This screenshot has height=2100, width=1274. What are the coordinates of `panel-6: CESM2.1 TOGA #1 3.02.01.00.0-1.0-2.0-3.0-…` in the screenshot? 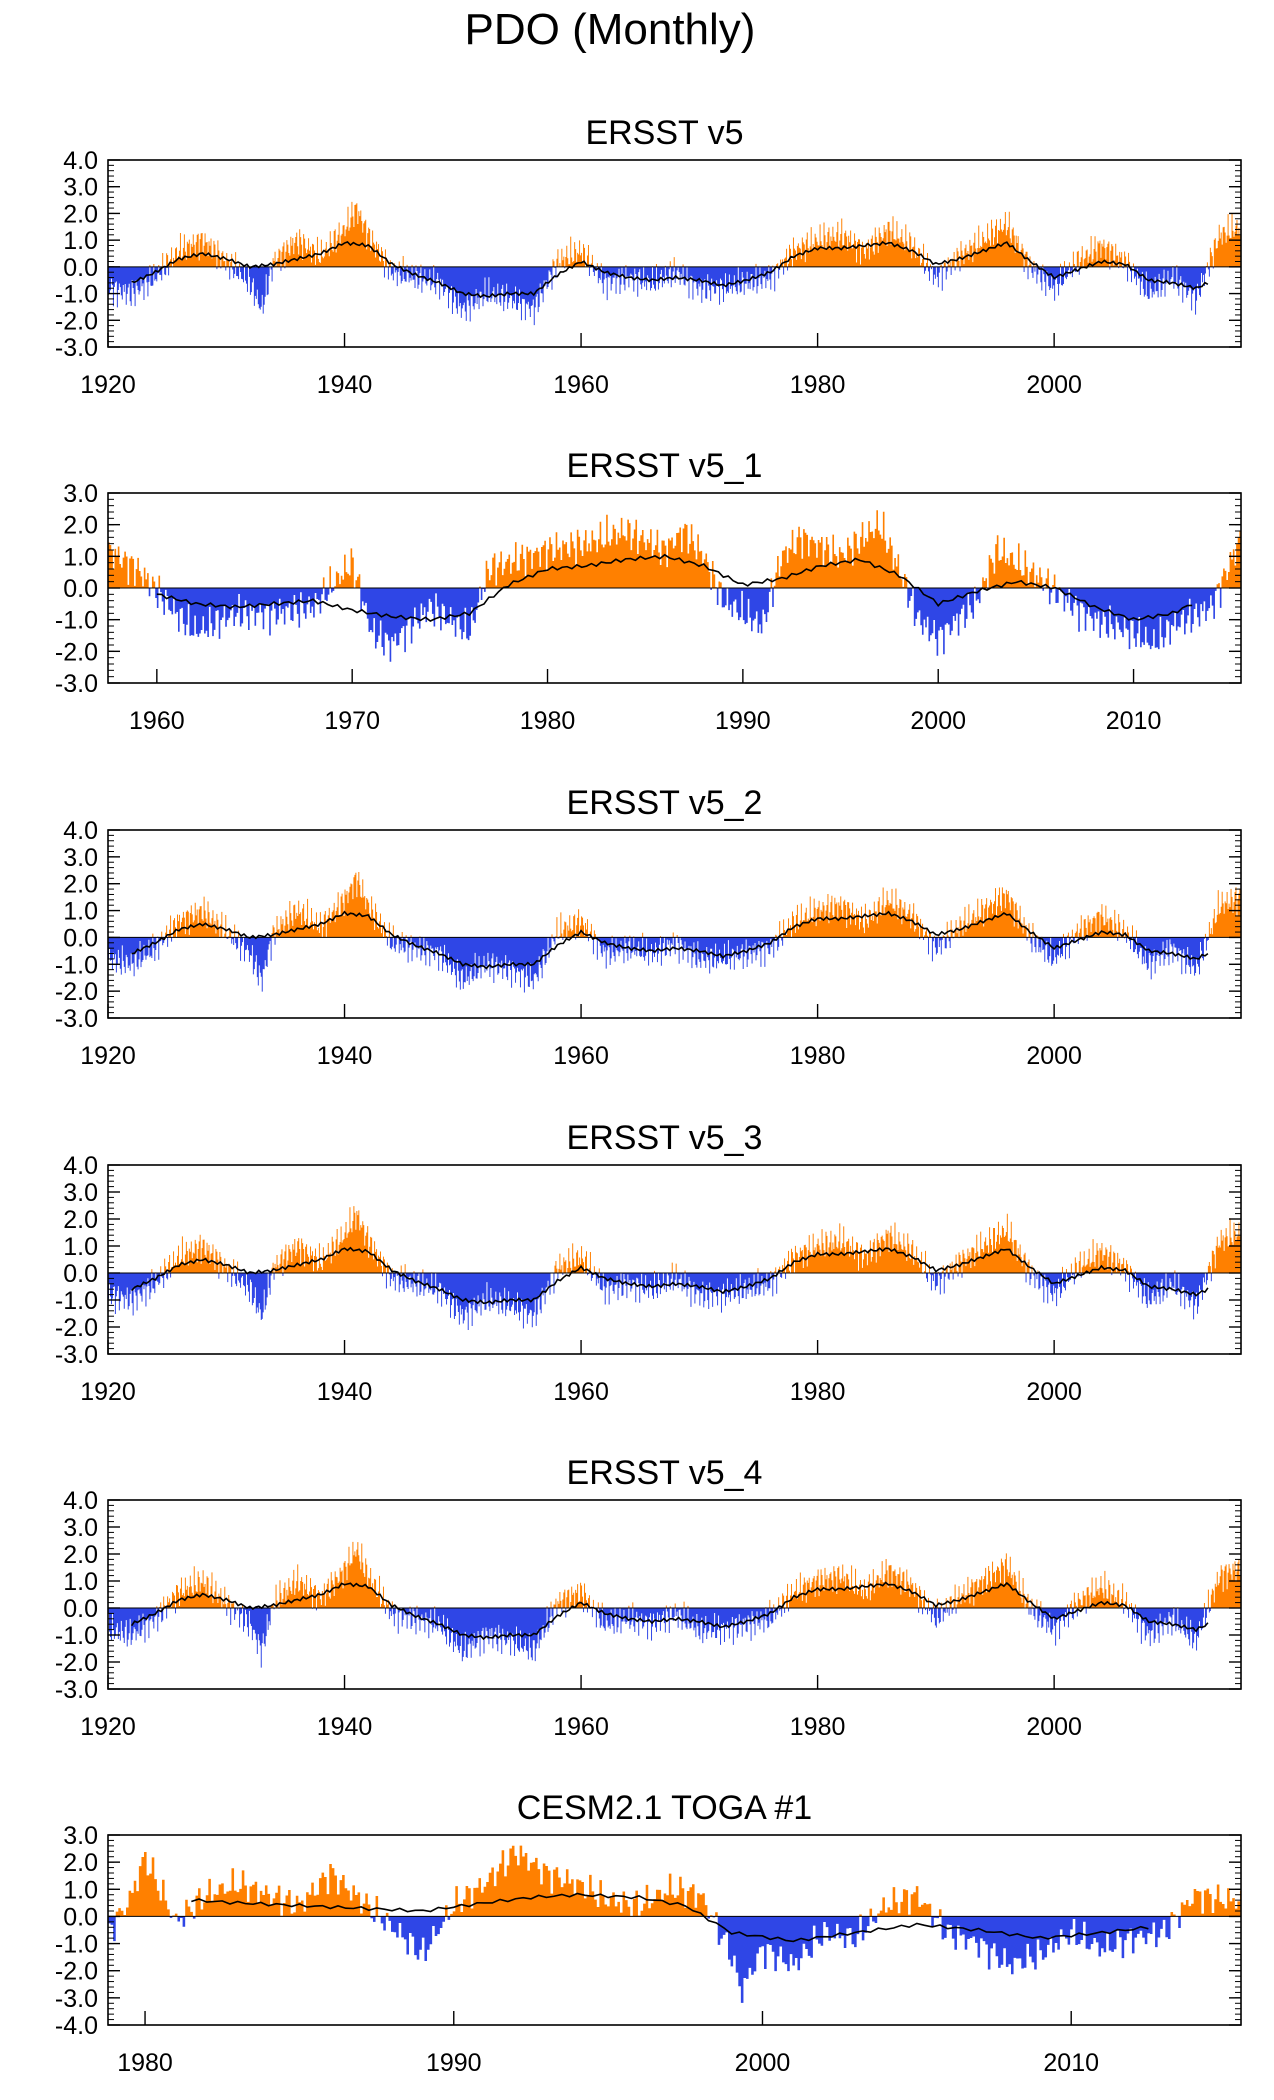 It's located at (648, 1933).